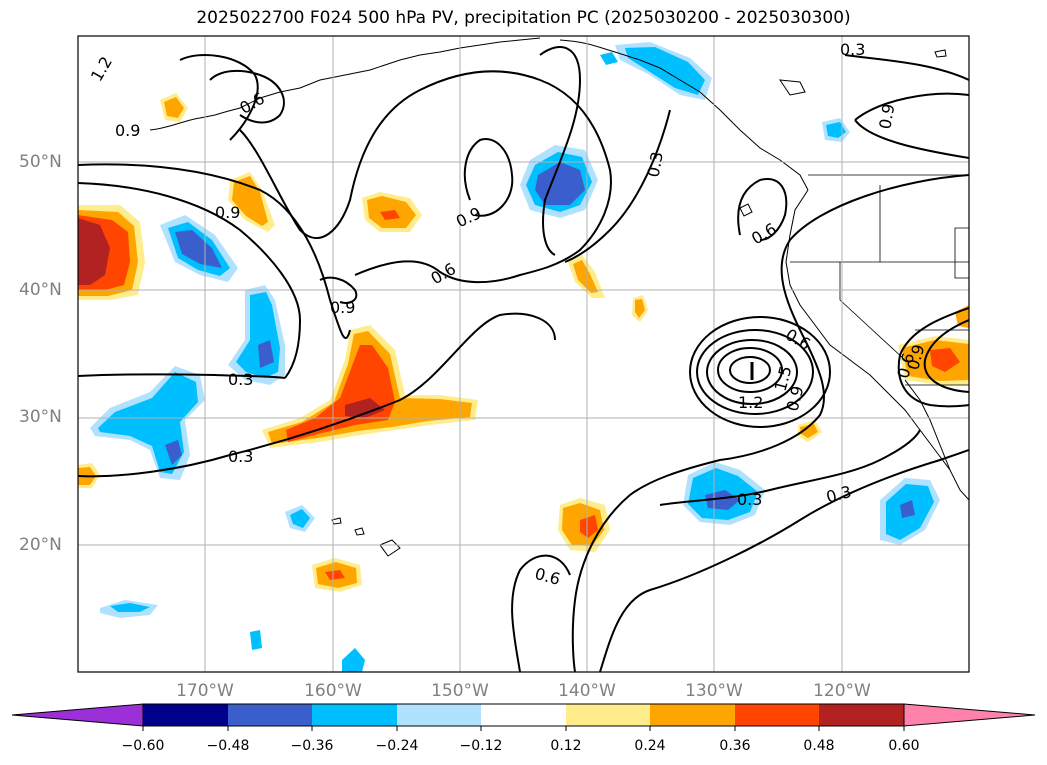  Describe the element at coordinates (842, 691) in the screenshot. I see `lon-label-120w: 120°W` at that location.